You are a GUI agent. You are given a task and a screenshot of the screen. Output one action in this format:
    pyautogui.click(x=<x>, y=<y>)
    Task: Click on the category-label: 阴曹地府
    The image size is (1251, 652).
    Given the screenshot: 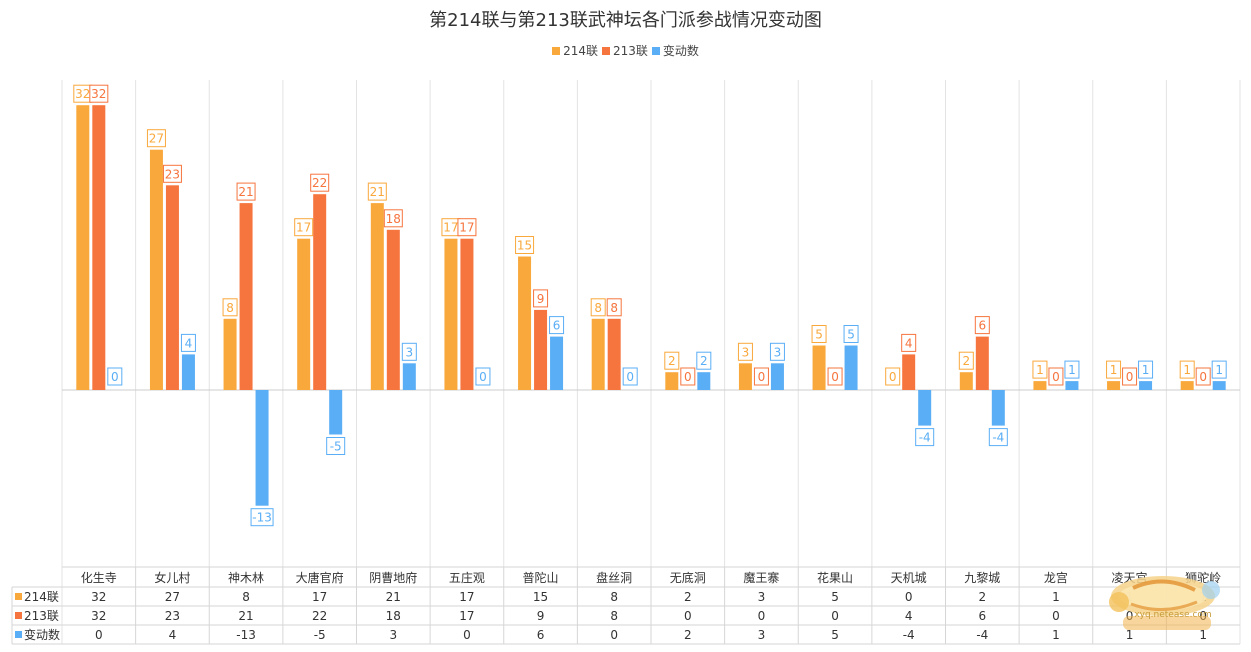 What is the action you would take?
    pyautogui.click(x=393, y=577)
    